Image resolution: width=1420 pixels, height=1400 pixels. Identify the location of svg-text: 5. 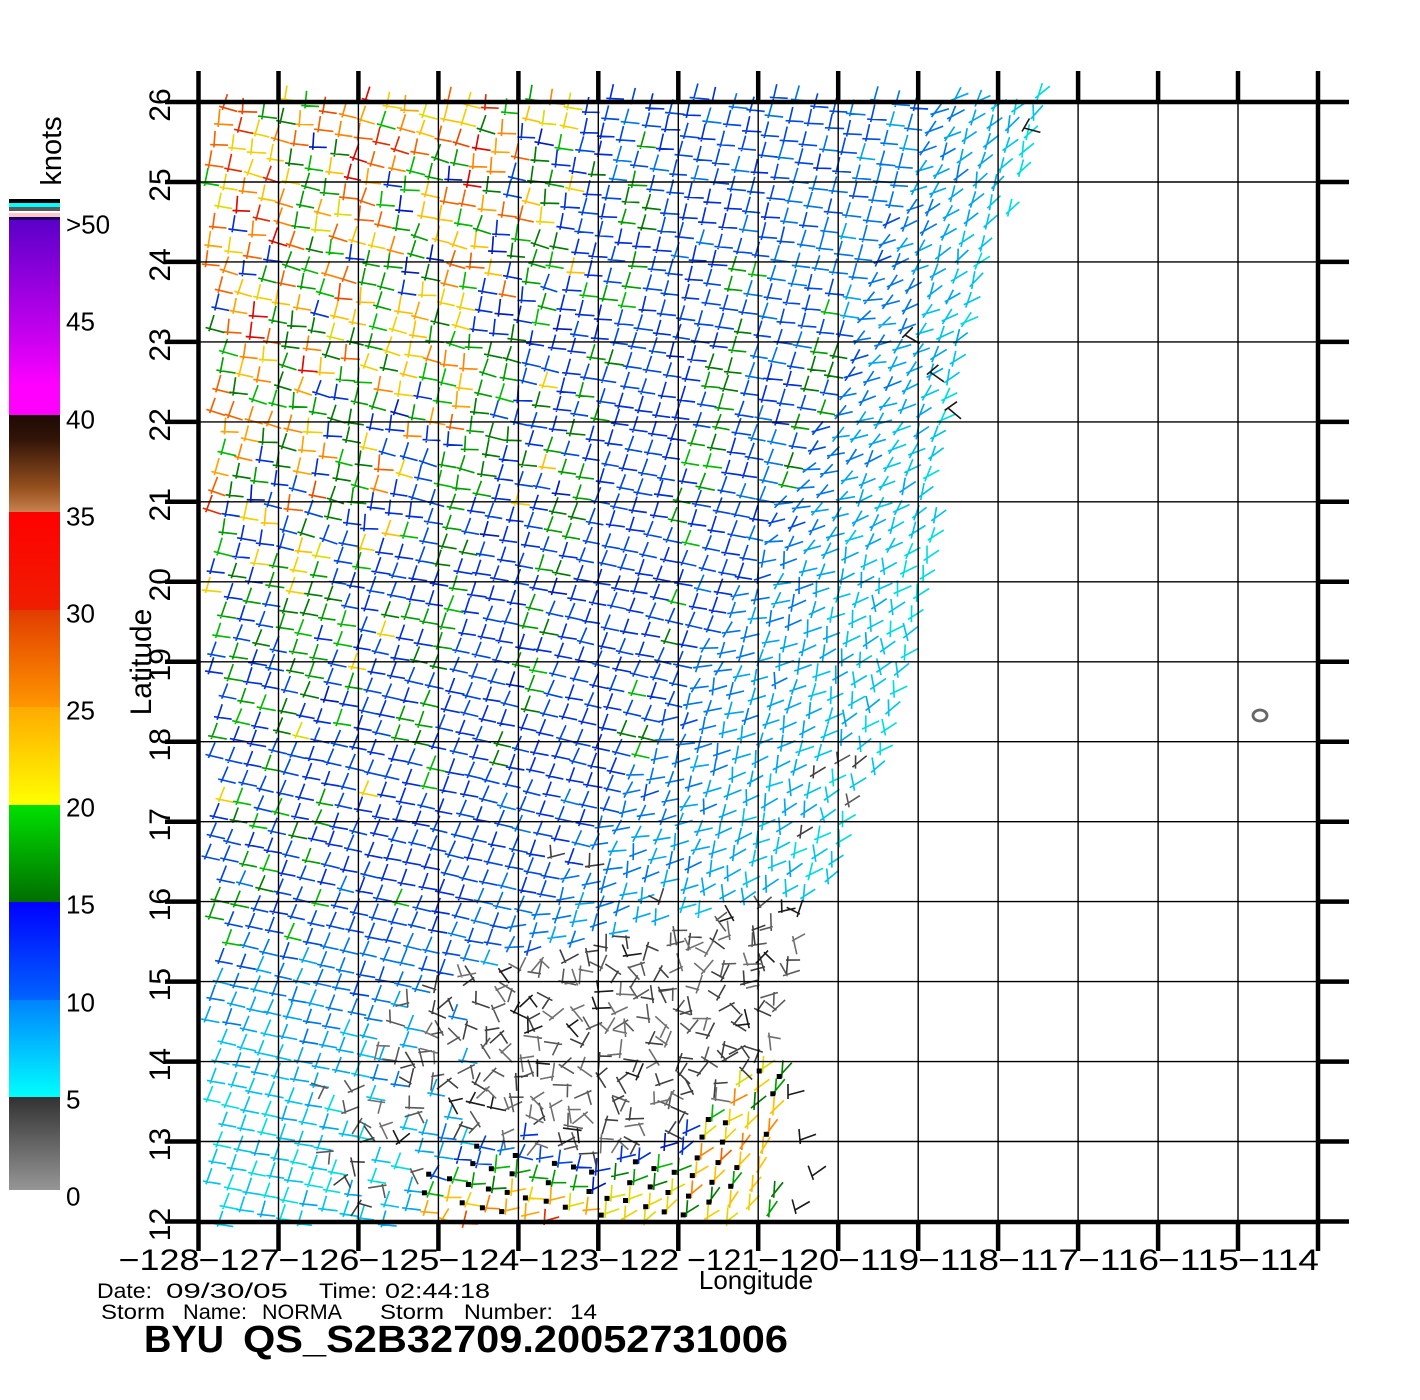
(73, 1100).